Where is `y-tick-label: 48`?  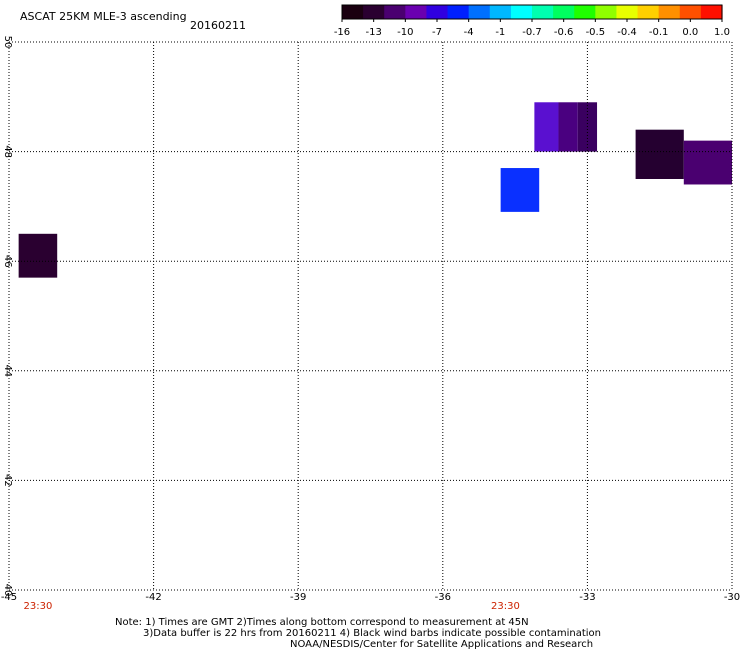
y-tick-label: 48 is located at coordinates (7, 151).